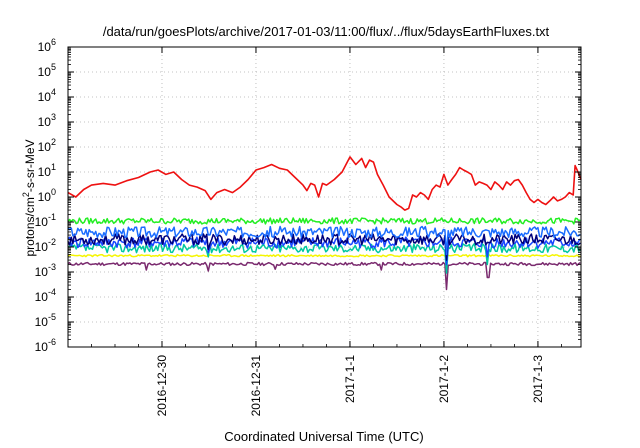  I want to click on y-tick-exp: 4, so click(53, 92).